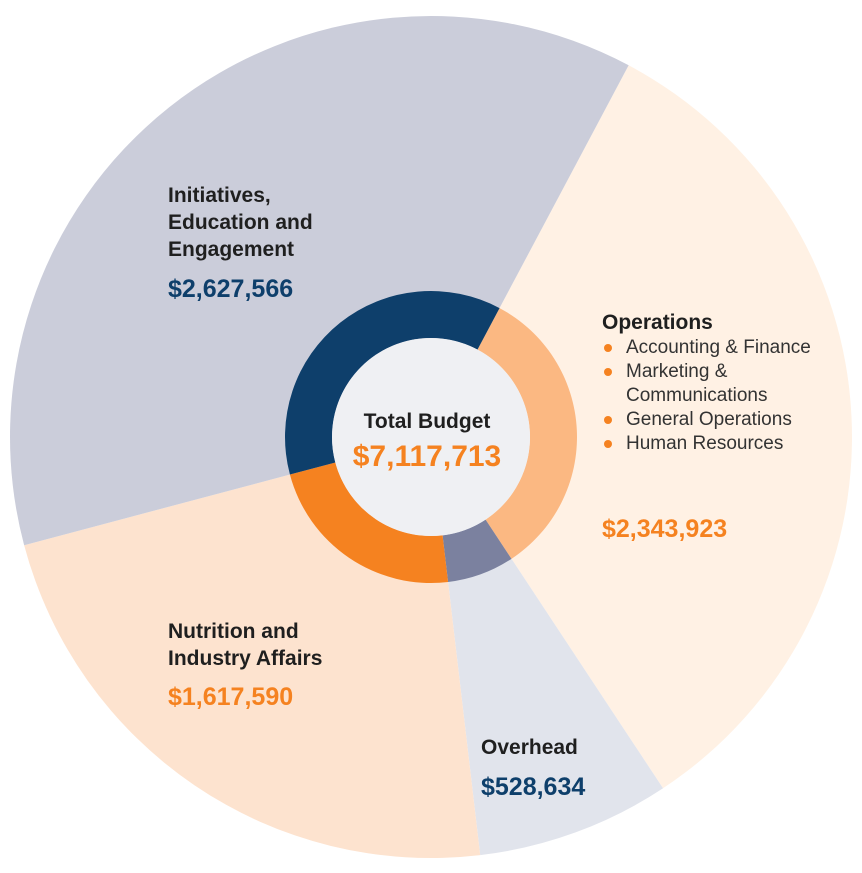 Image resolution: width=862 pixels, height=873 pixels. I want to click on ring-segment-nutrition, so click(369, 522).